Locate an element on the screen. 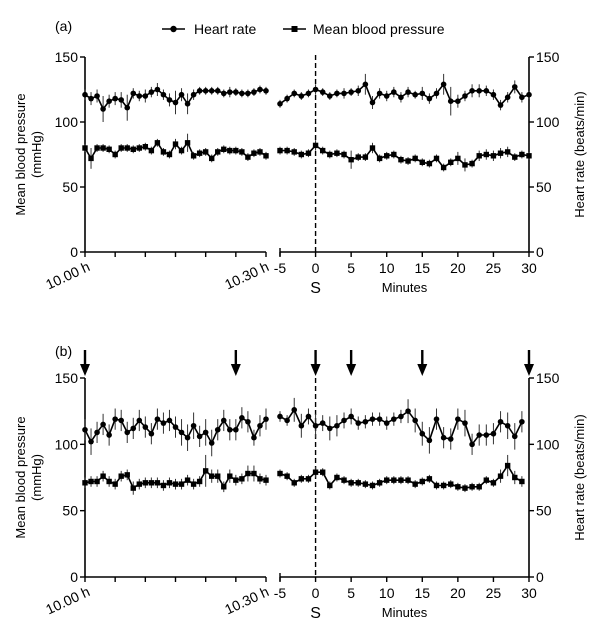 This screenshot has width=600, height=633. legend-mean-bp-label: Mean blood pressure is located at coordinates (379, 29).